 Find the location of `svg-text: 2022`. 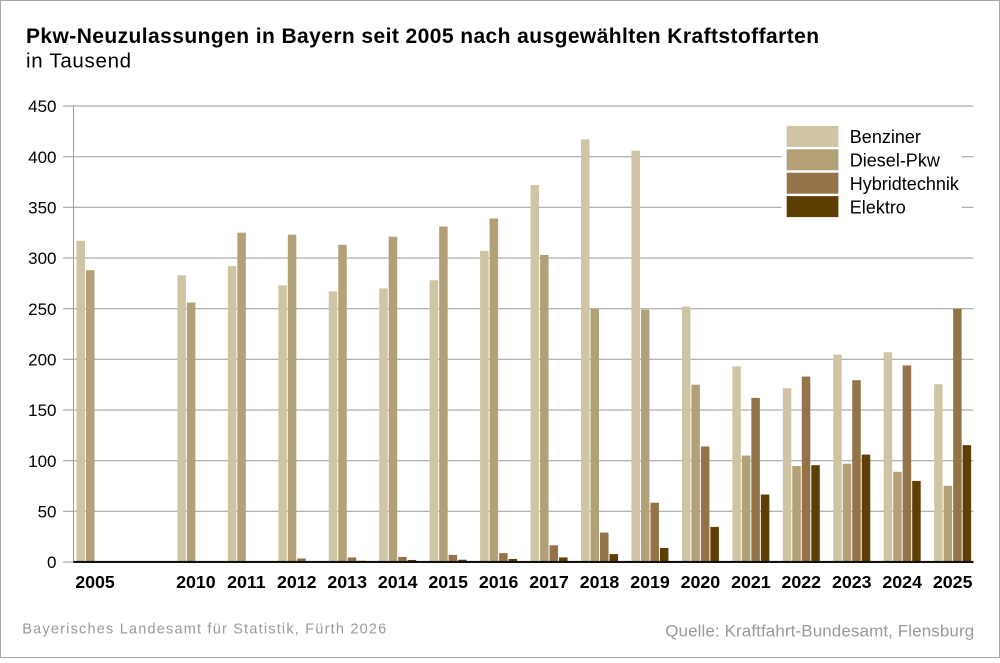

svg-text: 2022 is located at coordinates (802, 582).